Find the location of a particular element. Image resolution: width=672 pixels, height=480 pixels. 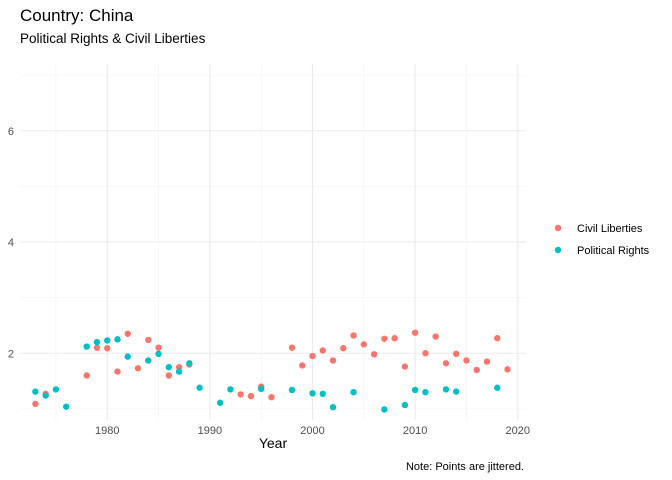

y-tick-label: 6 is located at coordinates (11, 132).